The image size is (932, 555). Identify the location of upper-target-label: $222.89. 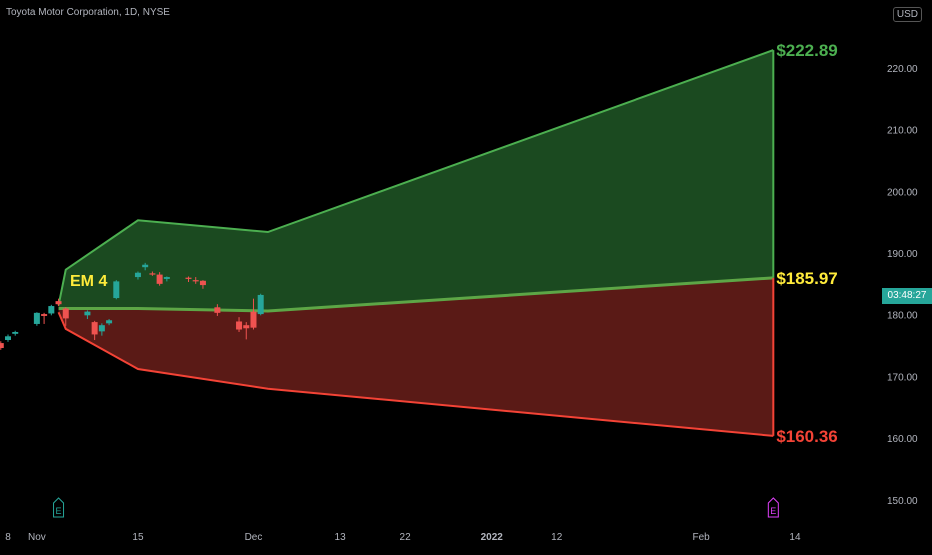
(806, 50).